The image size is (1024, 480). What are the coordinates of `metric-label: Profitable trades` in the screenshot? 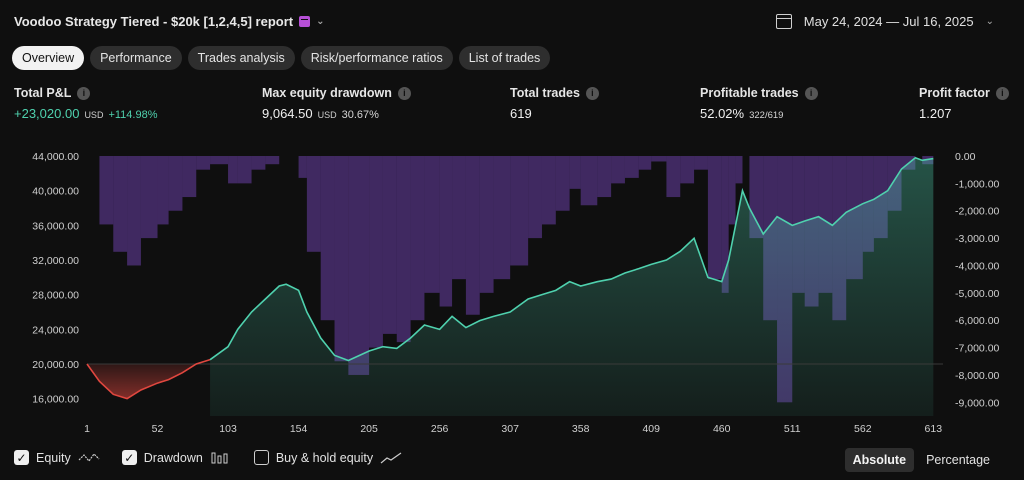 It's located at (749, 93).